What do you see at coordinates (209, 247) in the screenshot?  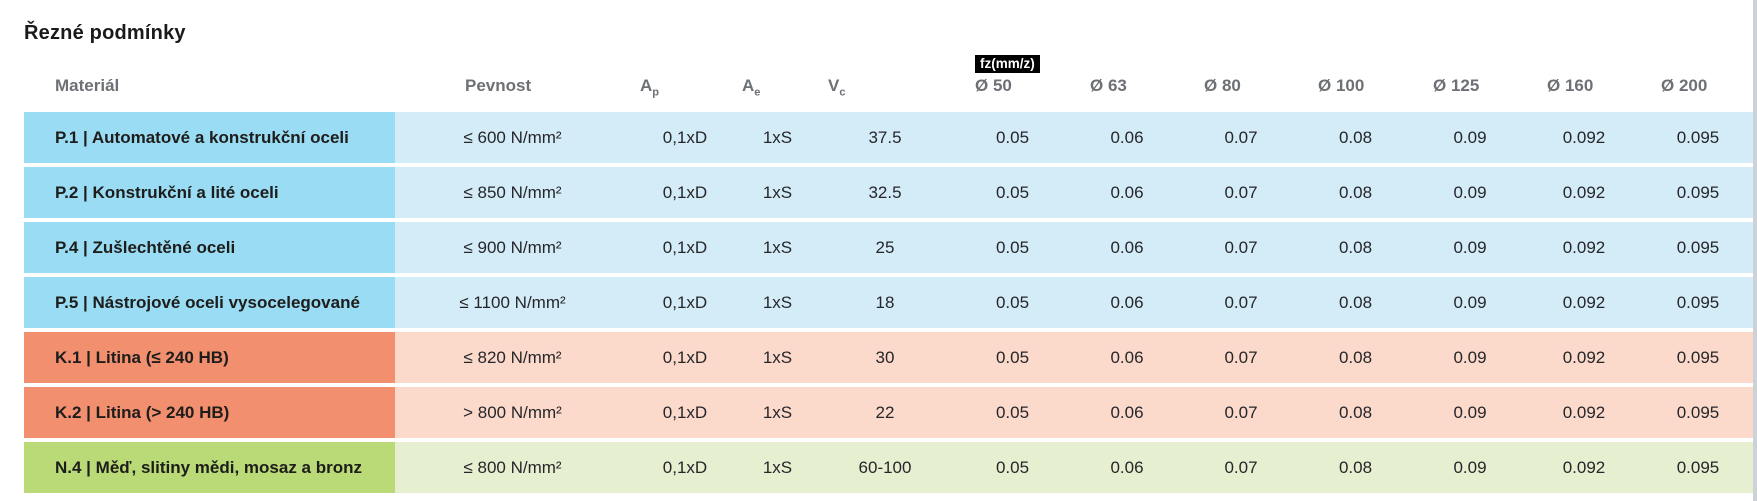 I see `material-cell: P.4 | Zušlechtěné oceli` at bounding box center [209, 247].